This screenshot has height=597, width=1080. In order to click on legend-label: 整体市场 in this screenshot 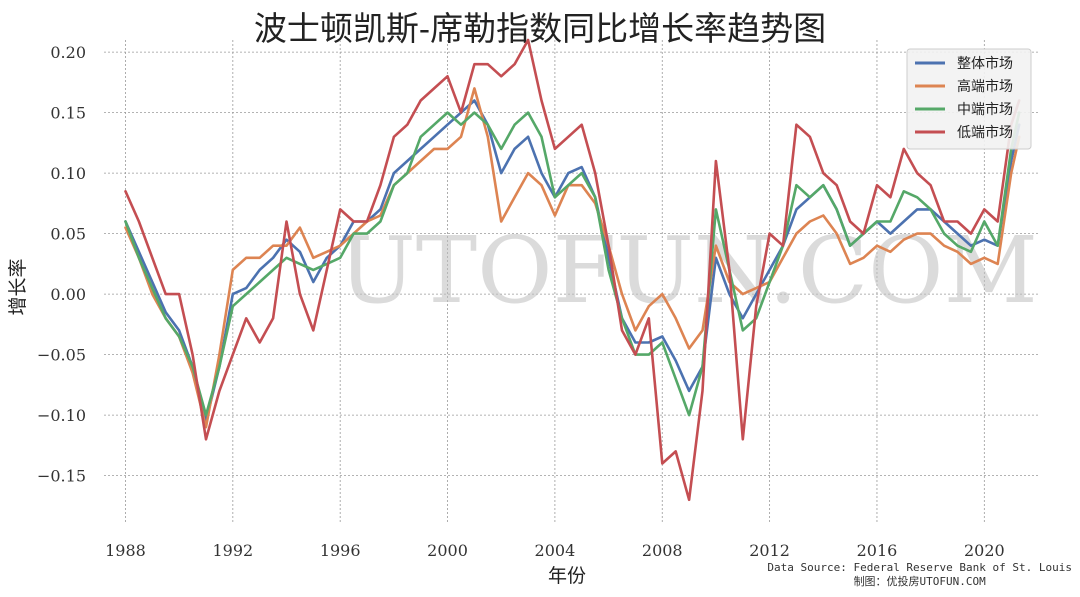, I will do `click(985, 63)`.